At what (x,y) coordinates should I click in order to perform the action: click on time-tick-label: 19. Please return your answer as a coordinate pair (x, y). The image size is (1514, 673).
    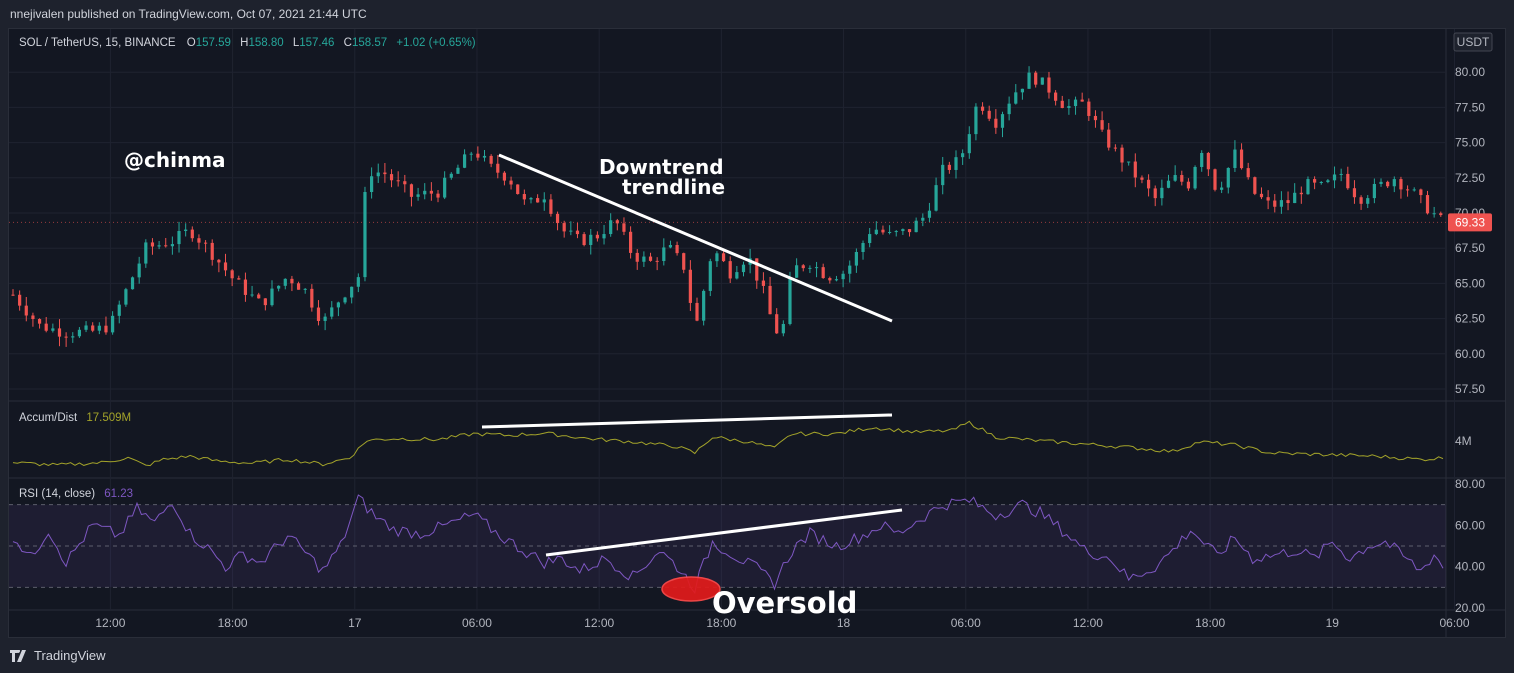
    Looking at the image, I should click on (1333, 623).